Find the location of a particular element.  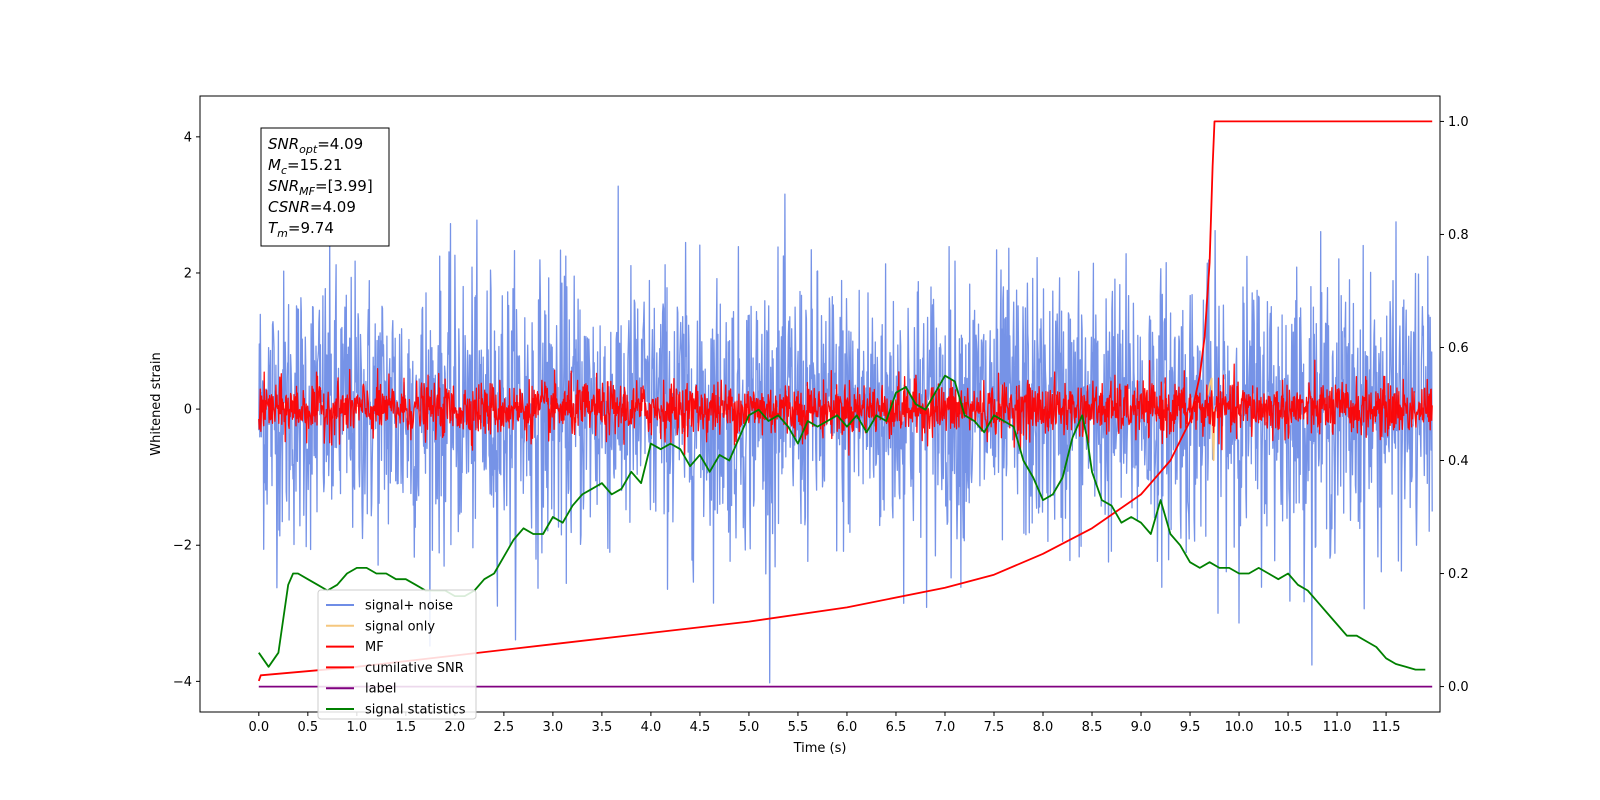

x-tick-label: 3.5 is located at coordinates (602, 727).